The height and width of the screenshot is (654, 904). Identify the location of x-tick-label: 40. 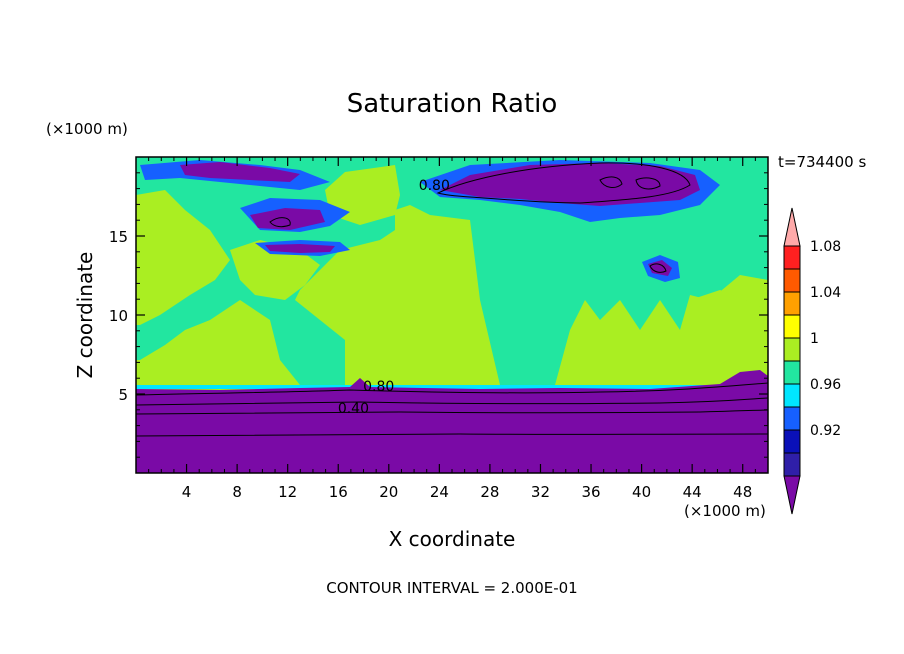
(641, 492).